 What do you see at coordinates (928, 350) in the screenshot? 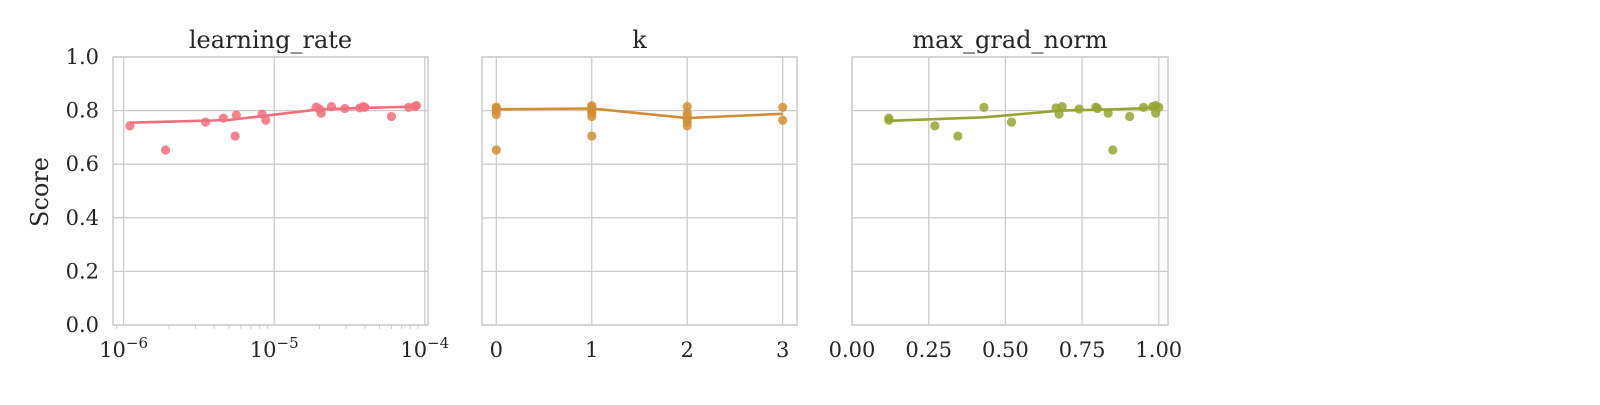
I see `x-tick-label: 0.25` at bounding box center [928, 350].